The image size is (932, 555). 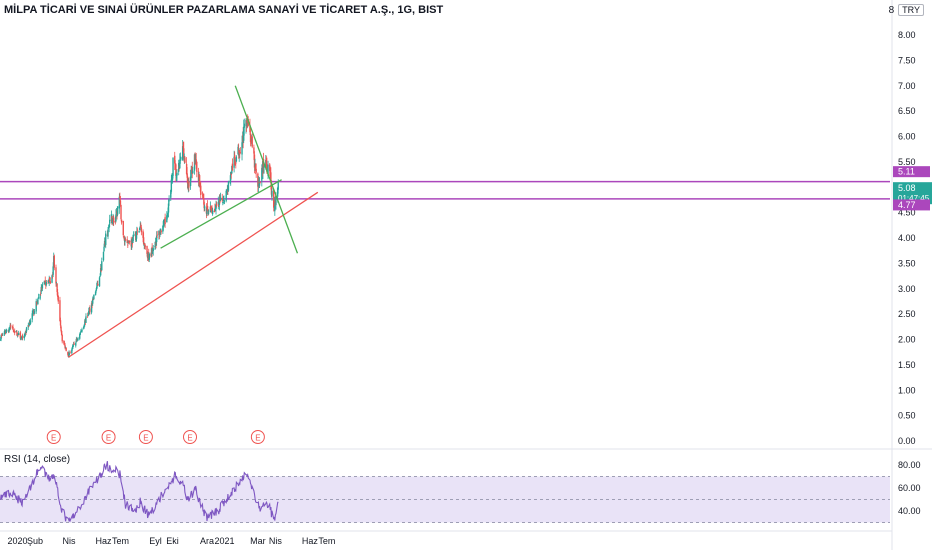 What do you see at coordinates (326, 541) in the screenshot?
I see `time-tick-label: Tem` at bounding box center [326, 541].